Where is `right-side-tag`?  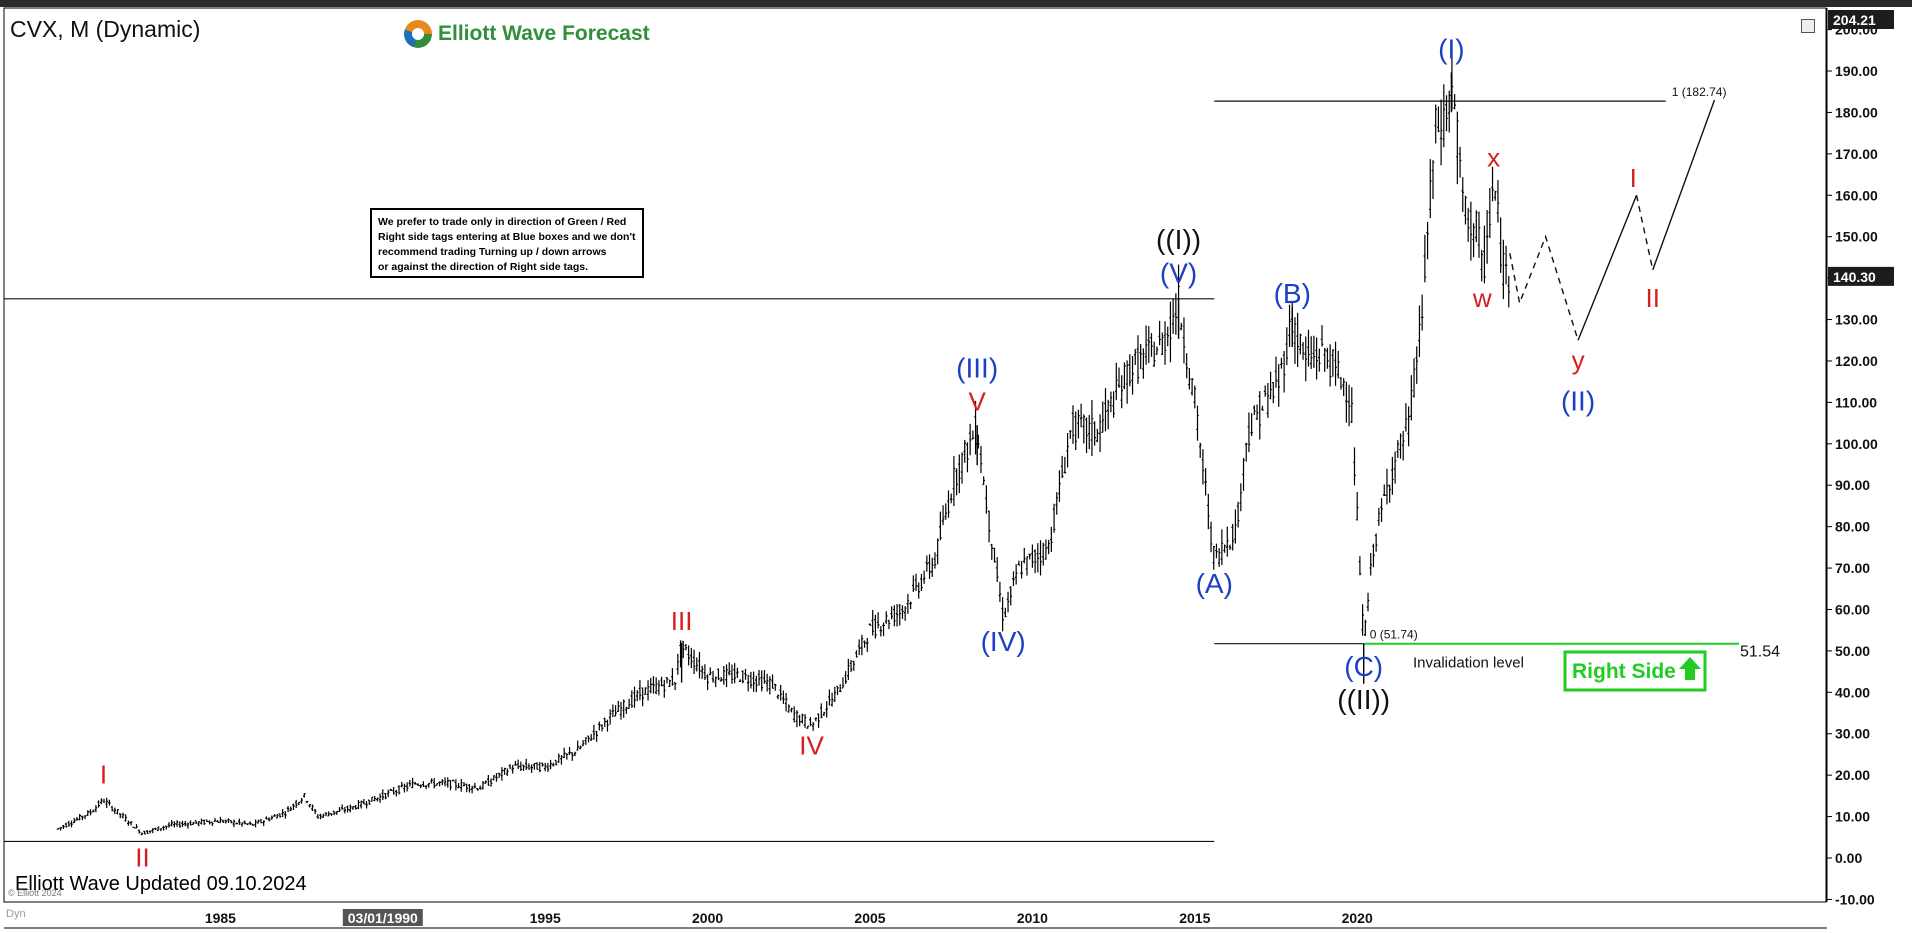
right-side-tag is located at coordinates (1635, 671).